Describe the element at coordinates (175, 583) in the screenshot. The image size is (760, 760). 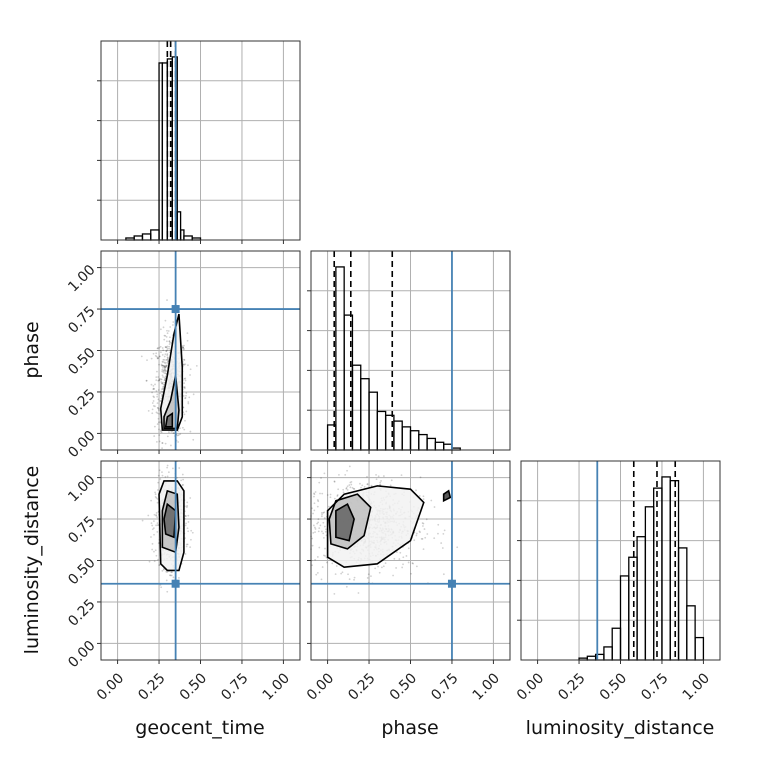
I see `truth-marker` at that location.